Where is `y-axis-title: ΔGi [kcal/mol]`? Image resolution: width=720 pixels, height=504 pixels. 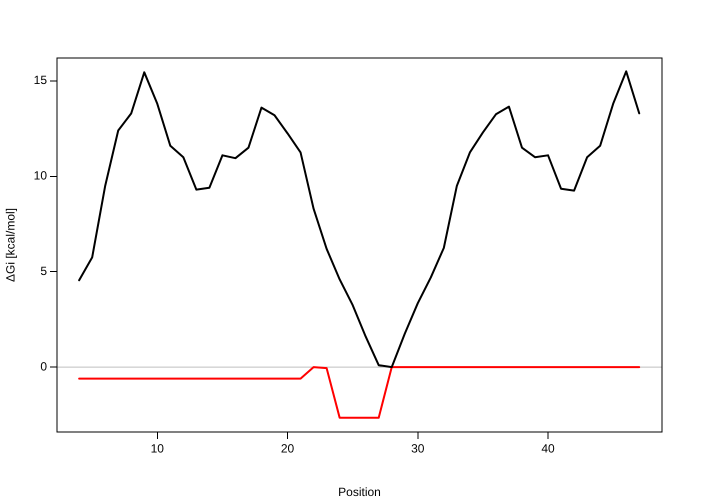
y-axis-title: ΔGi [kcal/mol] is located at coordinates (11, 245).